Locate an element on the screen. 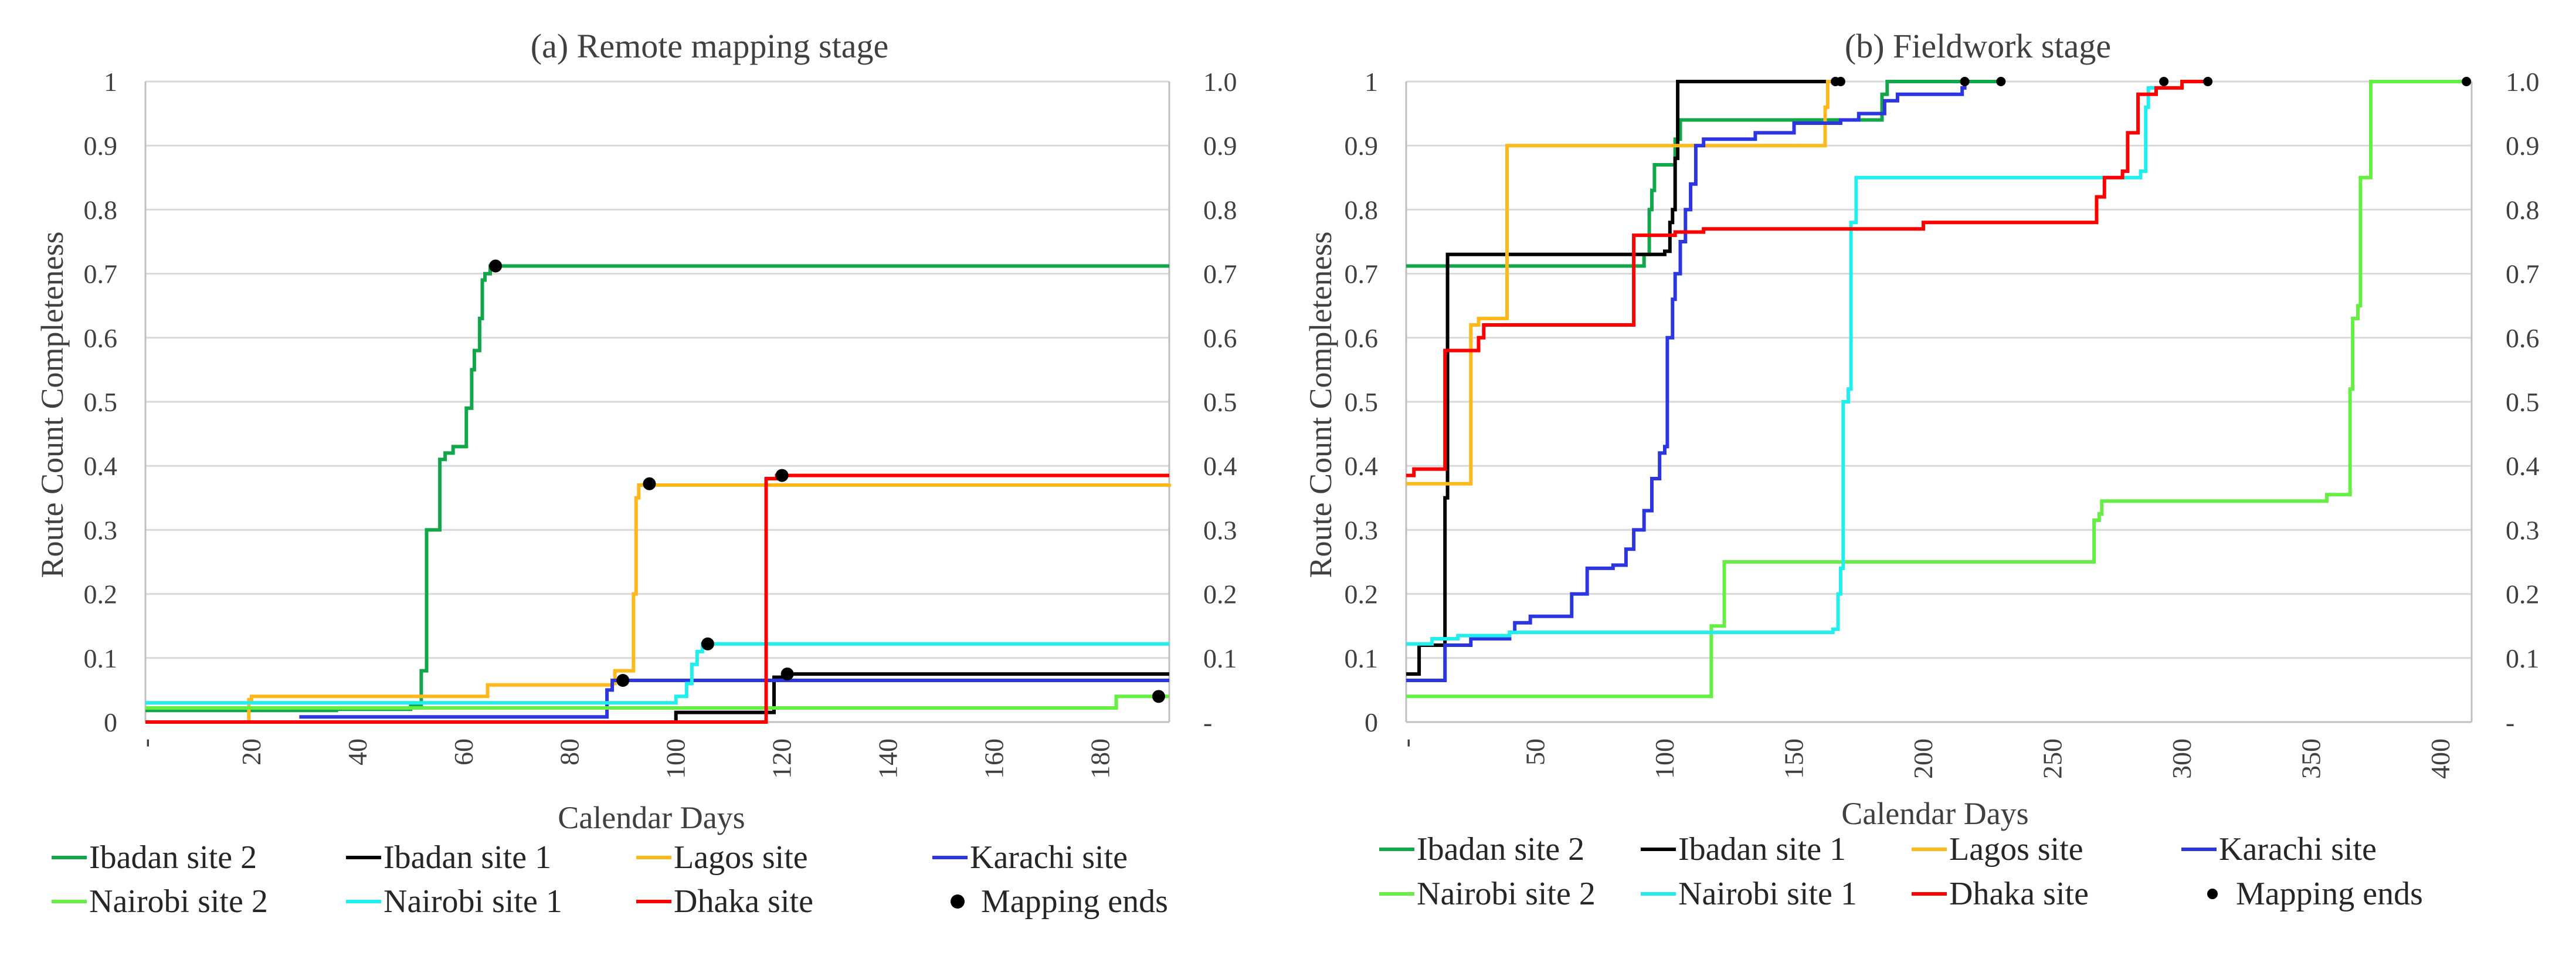 The image size is (2576, 959). chart-b-y2-tick-label: 0.8 is located at coordinates (2523, 210).